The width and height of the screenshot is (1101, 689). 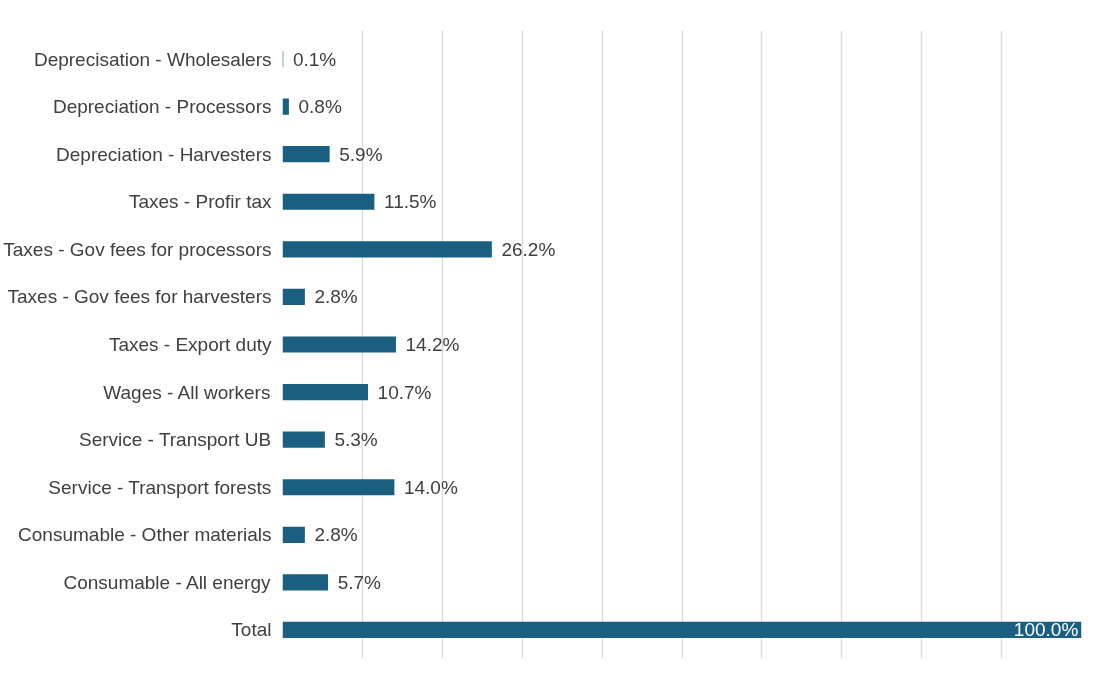 What do you see at coordinates (528, 249) in the screenshot?
I see `data-label: 26.2%` at bounding box center [528, 249].